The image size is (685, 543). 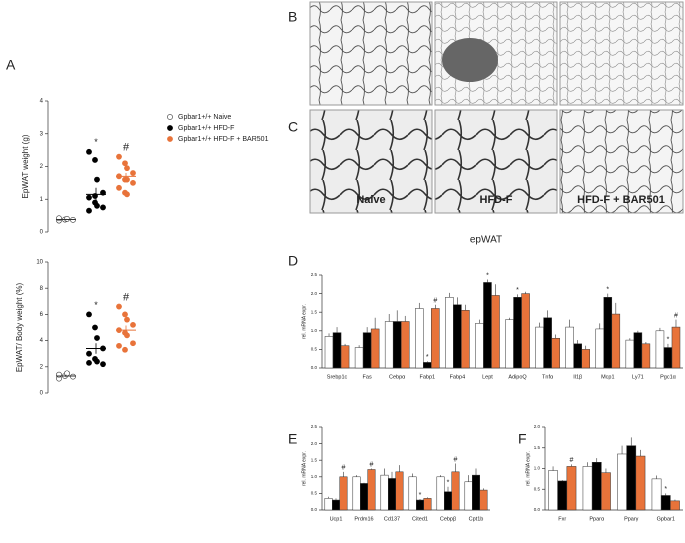 I want to click on image-label: HFD-F + BAR501, so click(x=621, y=200).